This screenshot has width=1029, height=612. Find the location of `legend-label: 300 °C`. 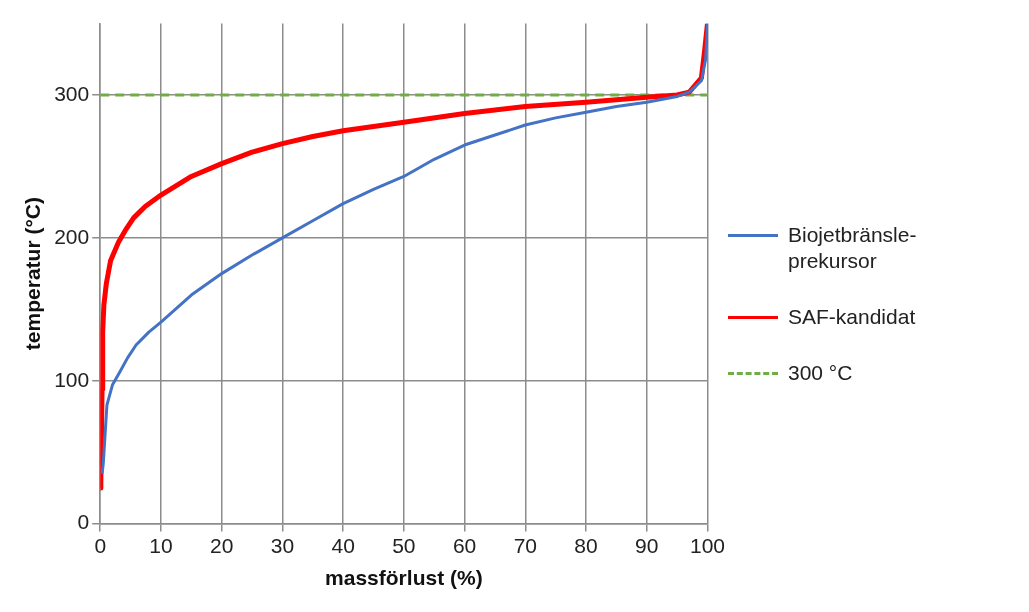

legend-label: 300 °C is located at coordinates (821, 373).